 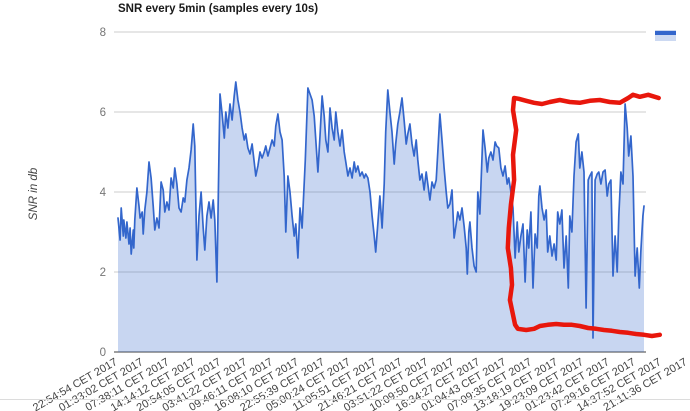 I want to click on svg-text: 8, so click(x=103, y=33).